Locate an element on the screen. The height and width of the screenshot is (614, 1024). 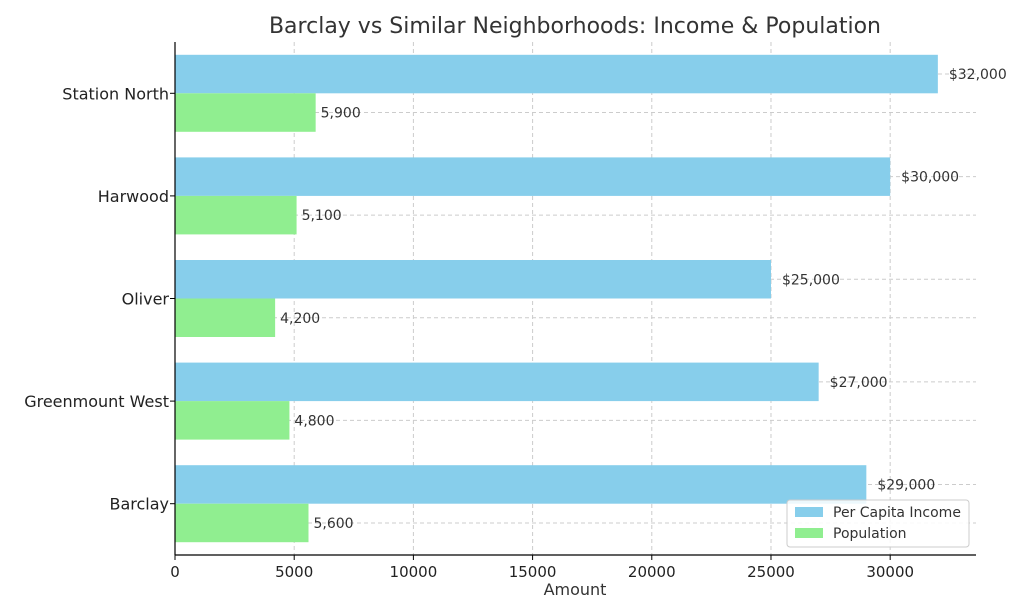
population-value-label: 4,800 is located at coordinates (314, 421).